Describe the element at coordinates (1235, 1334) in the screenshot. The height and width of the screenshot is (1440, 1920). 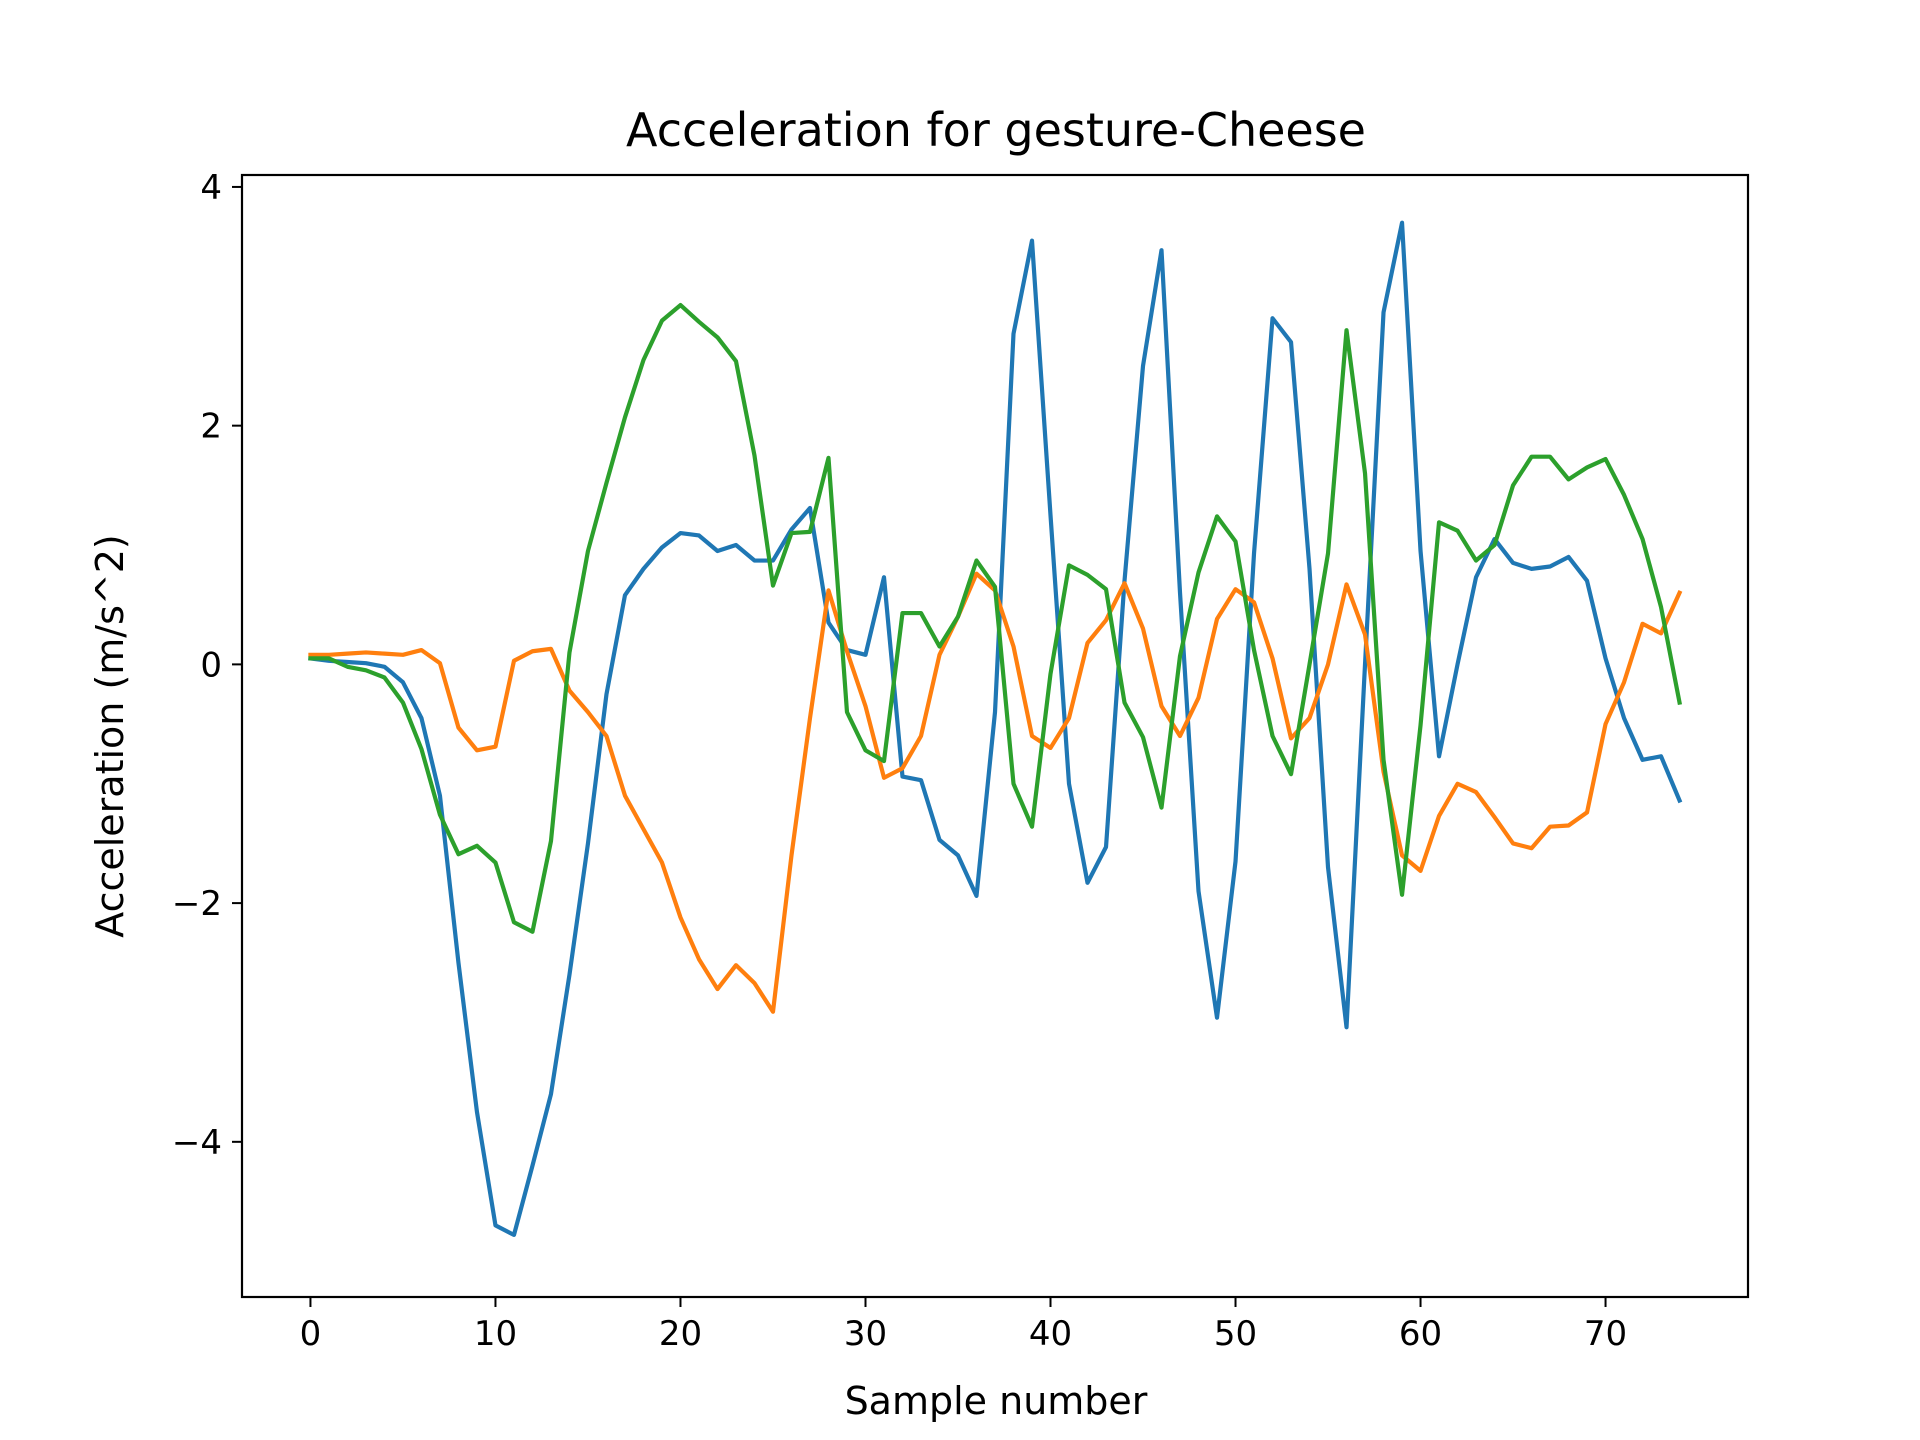
I see `x-tick-label: 50` at that location.